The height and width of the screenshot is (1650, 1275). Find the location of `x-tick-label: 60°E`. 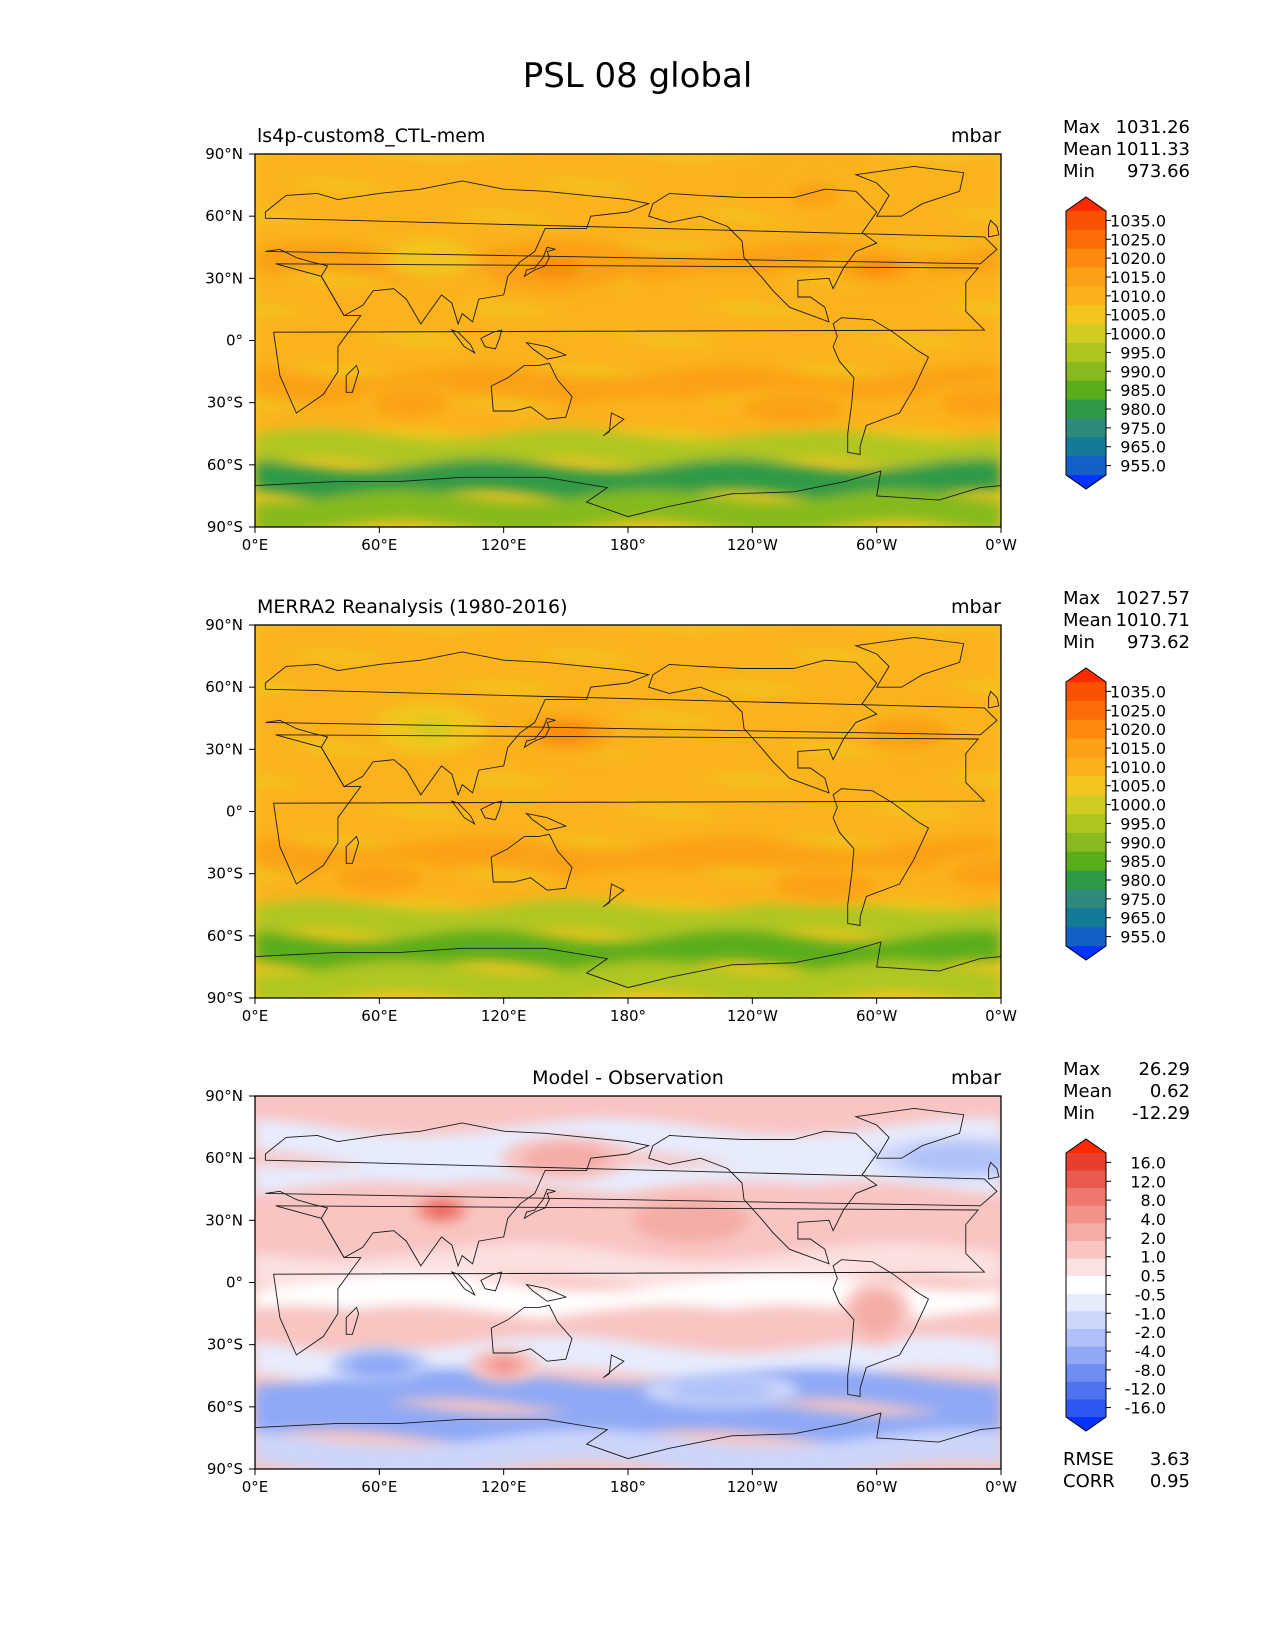

x-tick-label: 60°E is located at coordinates (379, 1016).